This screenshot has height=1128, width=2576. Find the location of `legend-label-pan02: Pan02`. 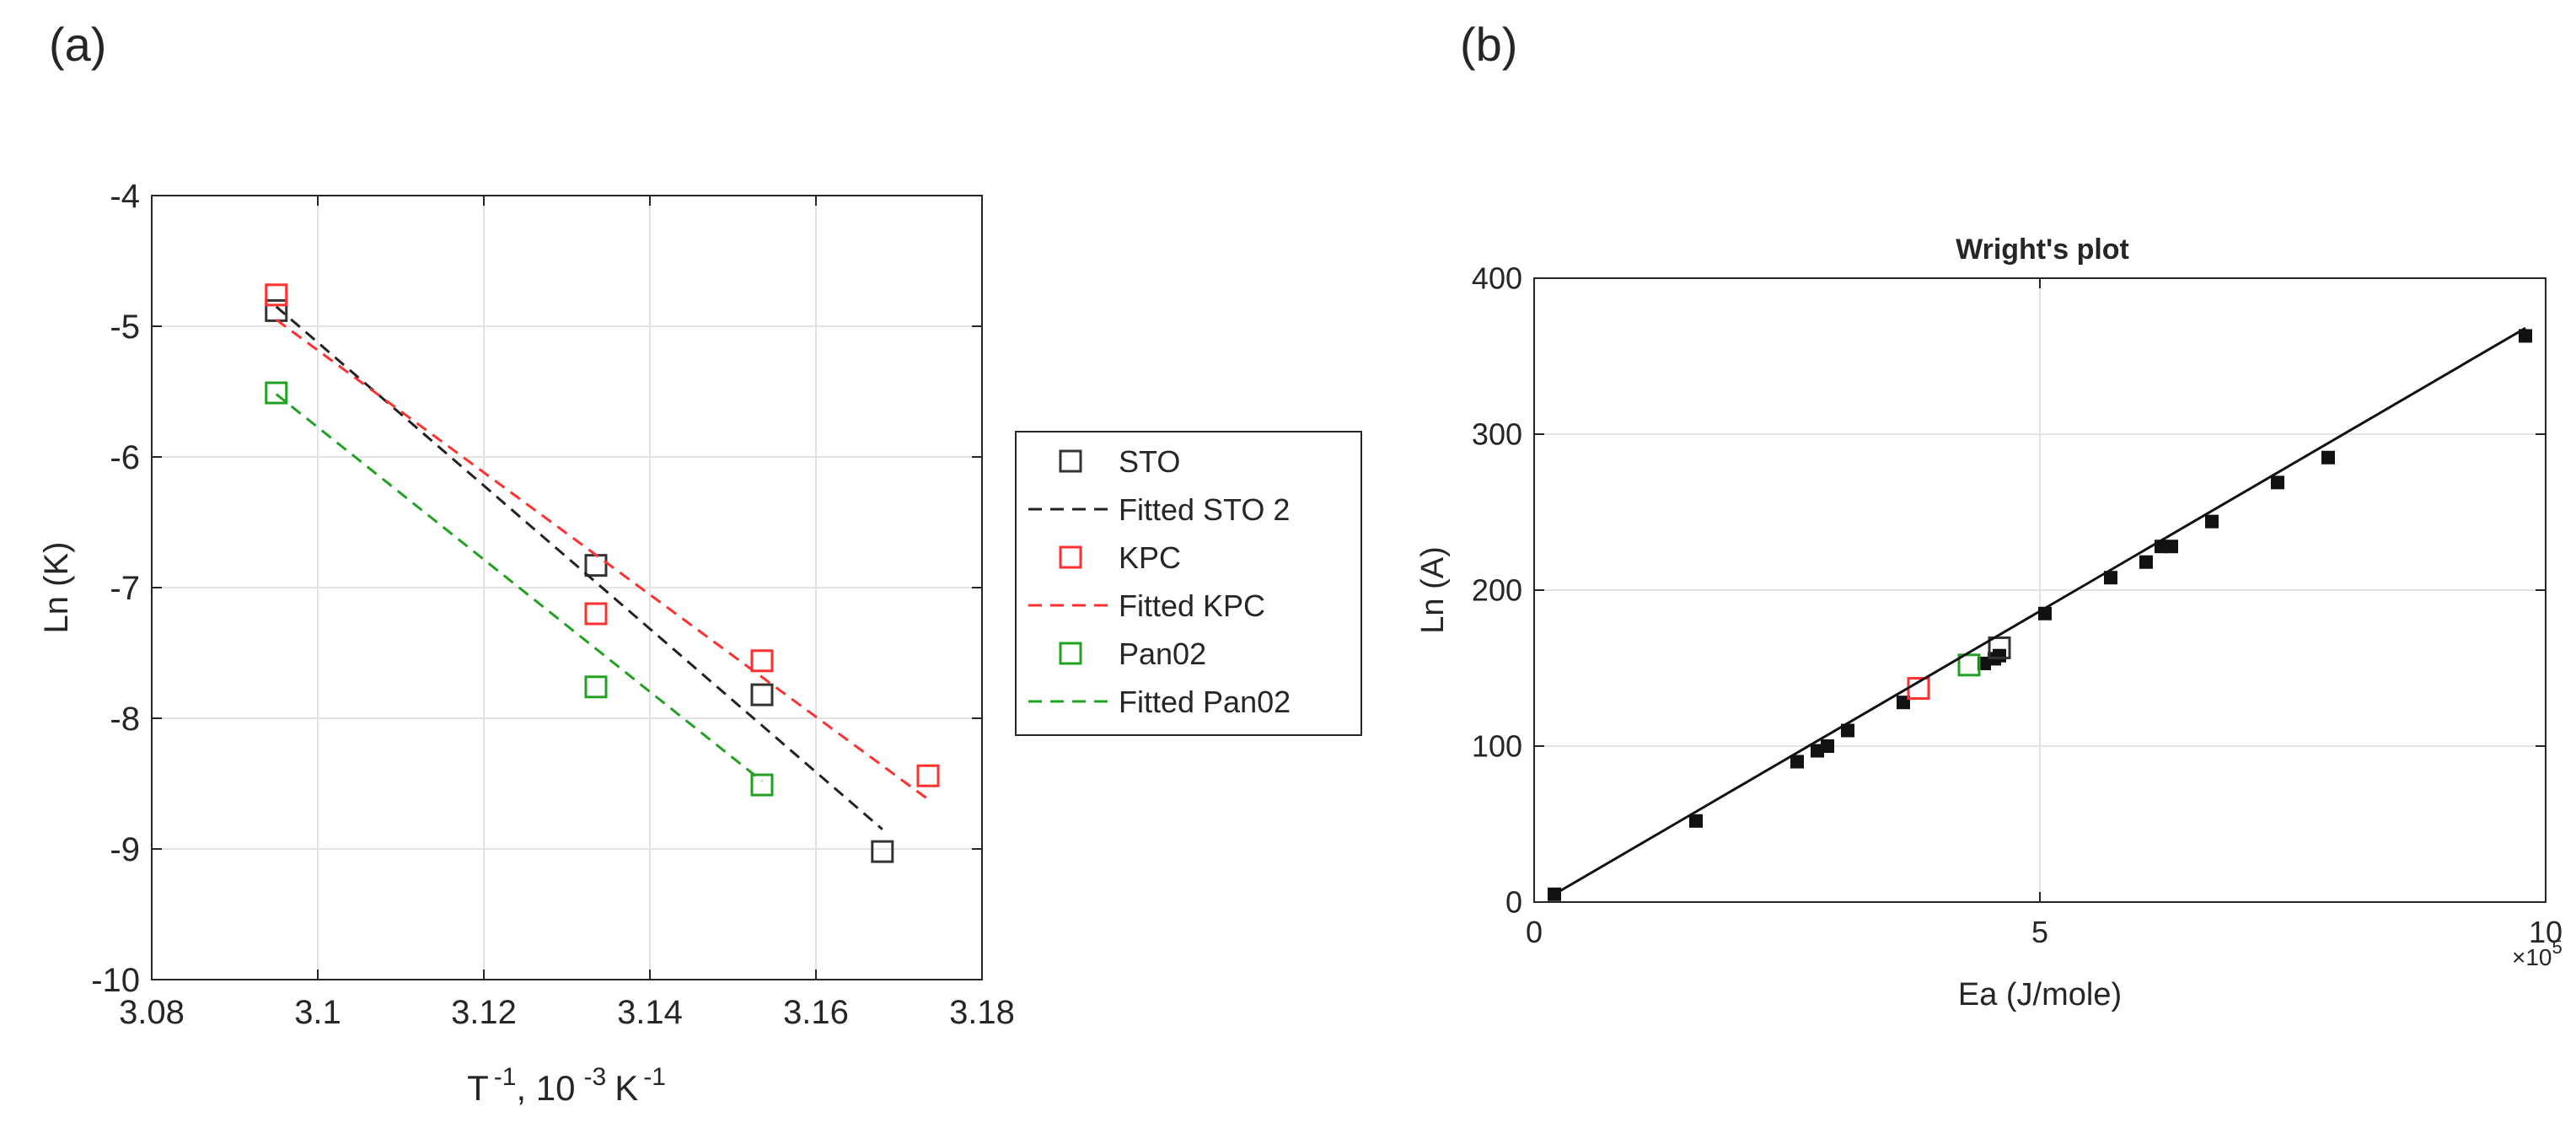

legend-label-pan02: Pan02 is located at coordinates (1162, 654).